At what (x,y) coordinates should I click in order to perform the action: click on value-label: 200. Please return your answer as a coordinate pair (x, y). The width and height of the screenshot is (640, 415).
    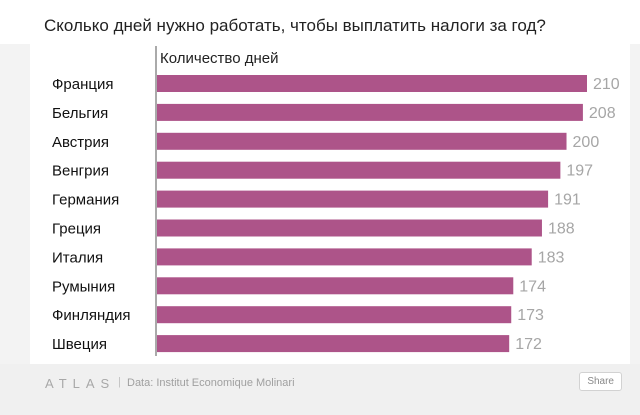
    Looking at the image, I should click on (586, 142).